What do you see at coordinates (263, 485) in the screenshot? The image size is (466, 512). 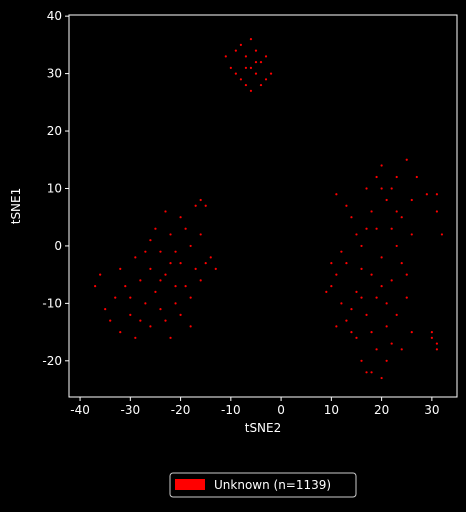 I see `legend-box` at bounding box center [263, 485].